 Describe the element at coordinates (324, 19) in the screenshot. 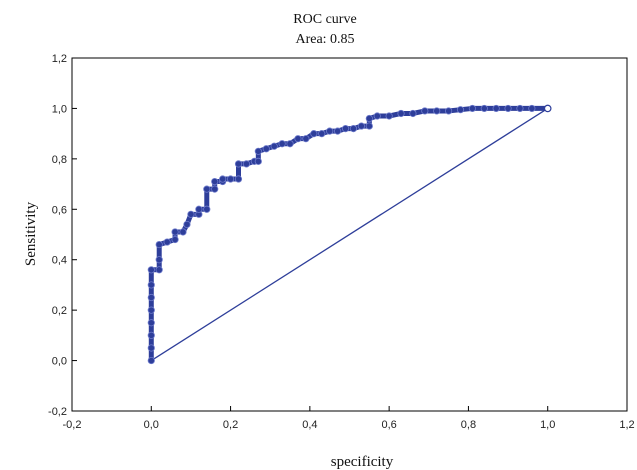

I see `chart-title: ROC curve` at that location.